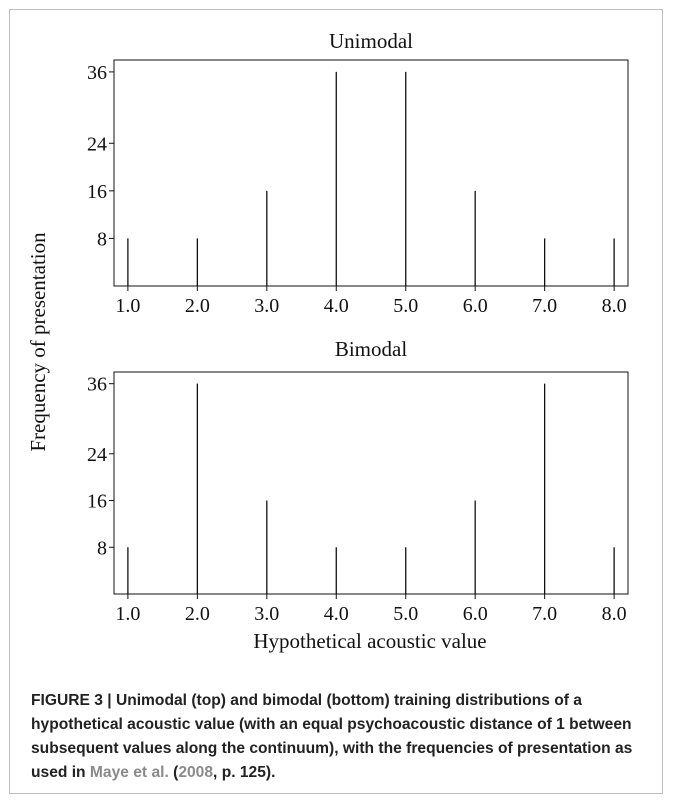  Describe the element at coordinates (97, 73) in the screenshot. I see `unimodal-y-tick-label: 36` at that location.